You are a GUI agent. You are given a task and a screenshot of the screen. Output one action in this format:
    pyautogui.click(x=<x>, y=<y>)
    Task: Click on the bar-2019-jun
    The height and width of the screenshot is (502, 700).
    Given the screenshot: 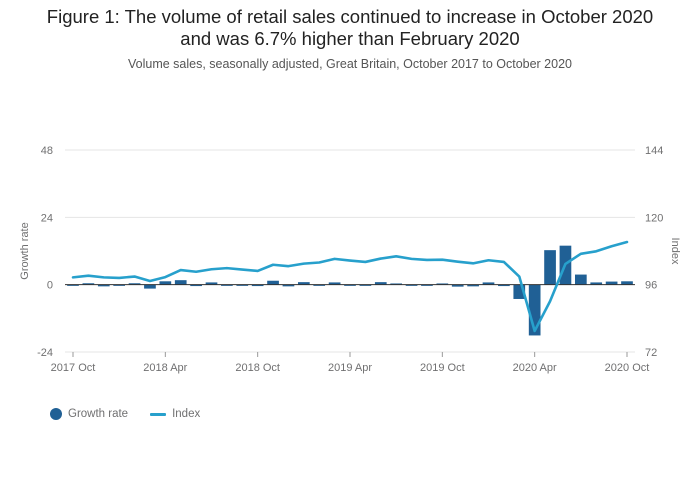 What is the action you would take?
    pyautogui.click(x=380, y=283)
    